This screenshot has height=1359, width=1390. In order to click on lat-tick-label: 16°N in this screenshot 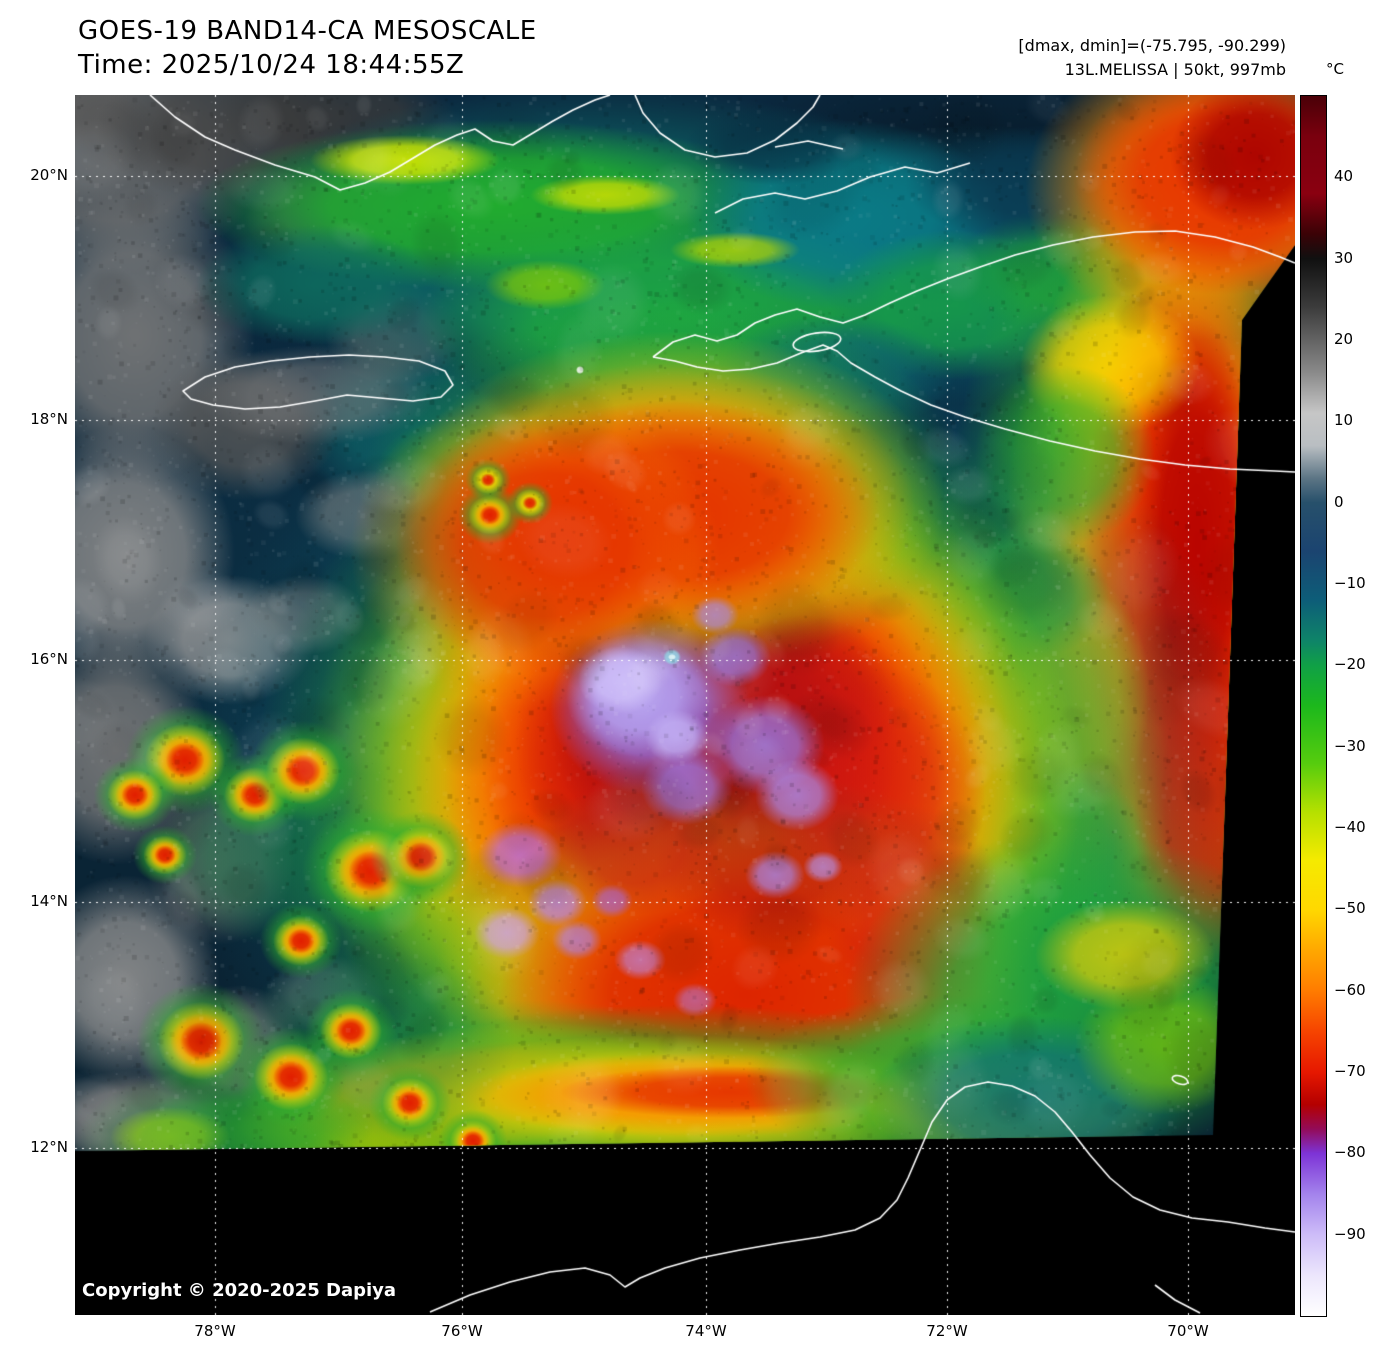, I will do `click(49, 659)`.